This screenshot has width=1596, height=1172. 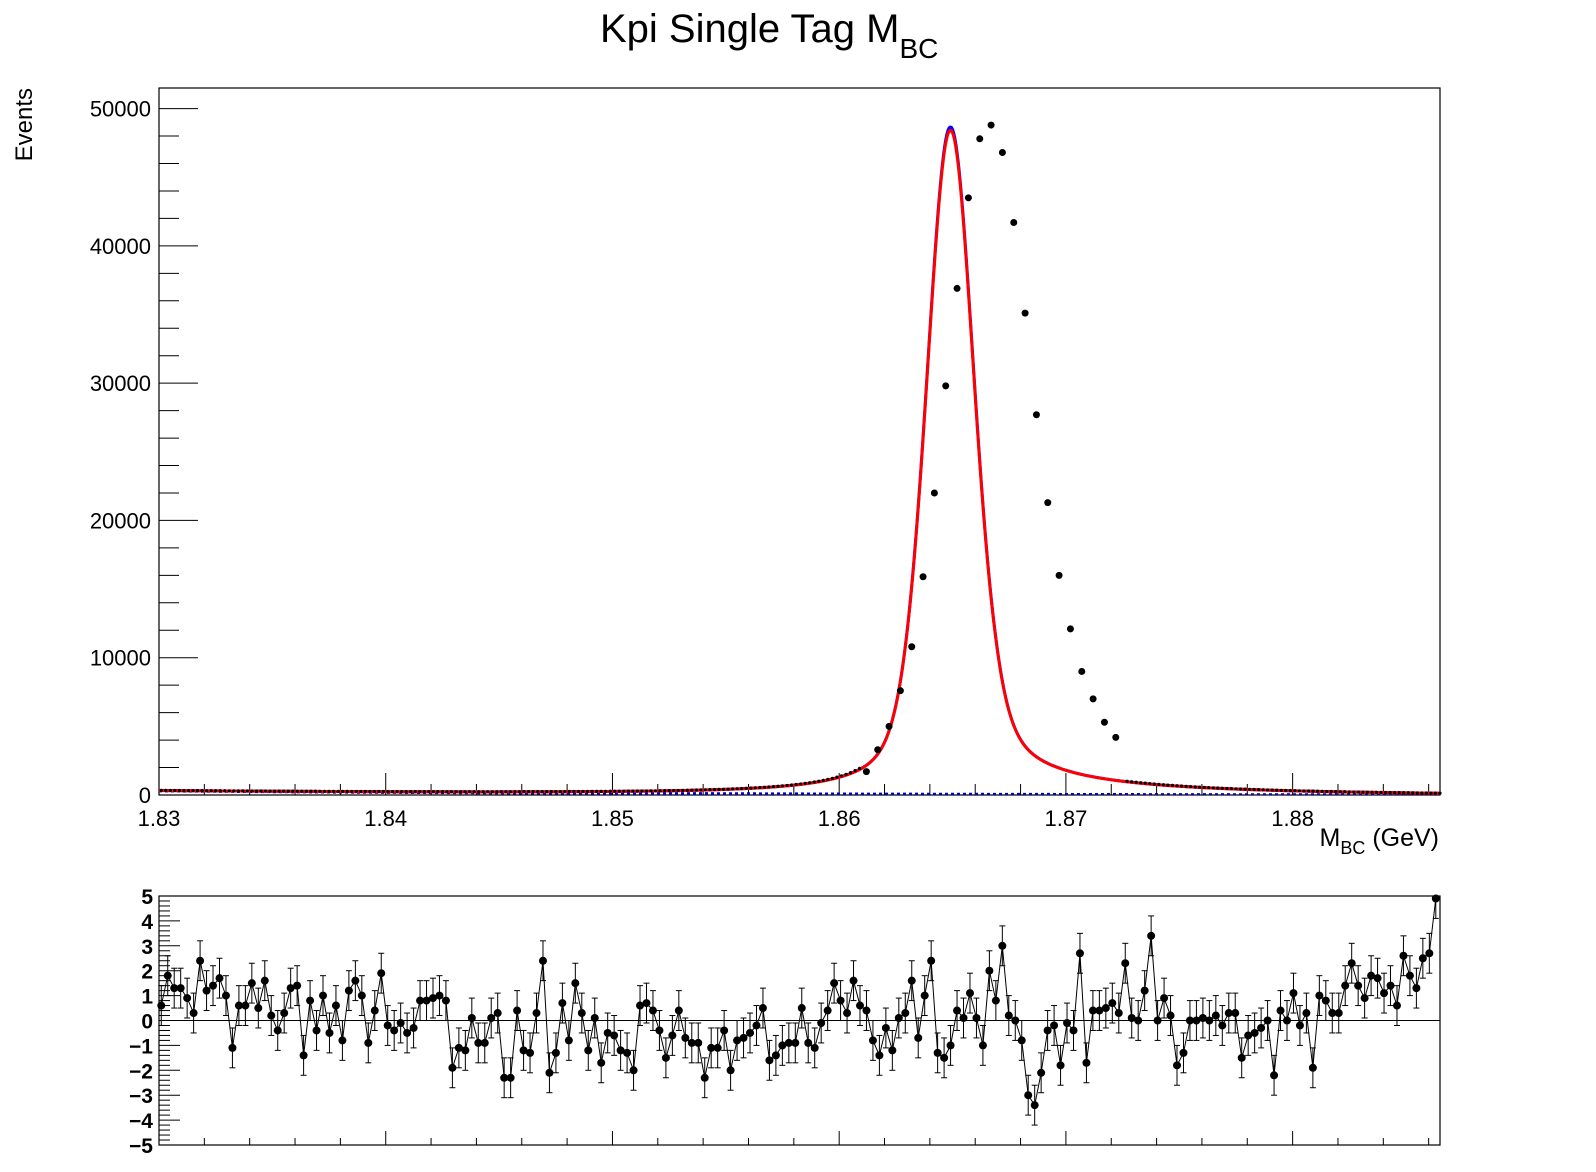 What do you see at coordinates (120, 383) in the screenshot?
I see `y-tick-label: 30000` at bounding box center [120, 383].